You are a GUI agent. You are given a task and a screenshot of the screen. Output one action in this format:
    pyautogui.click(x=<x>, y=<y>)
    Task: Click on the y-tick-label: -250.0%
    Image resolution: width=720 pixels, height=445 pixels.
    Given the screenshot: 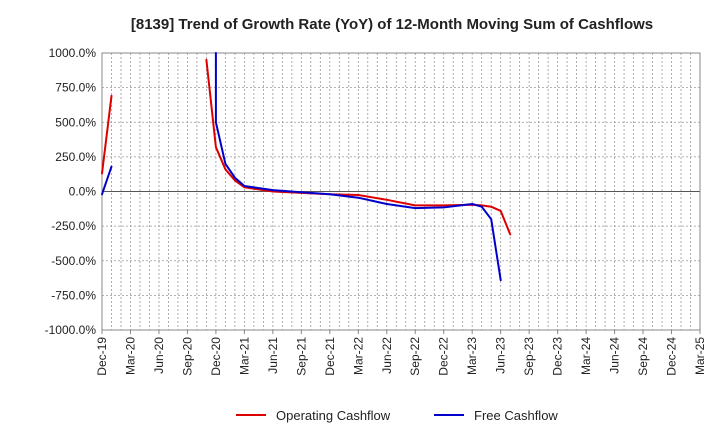 What is the action you would take?
    pyautogui.click(x=73, y=226)
    